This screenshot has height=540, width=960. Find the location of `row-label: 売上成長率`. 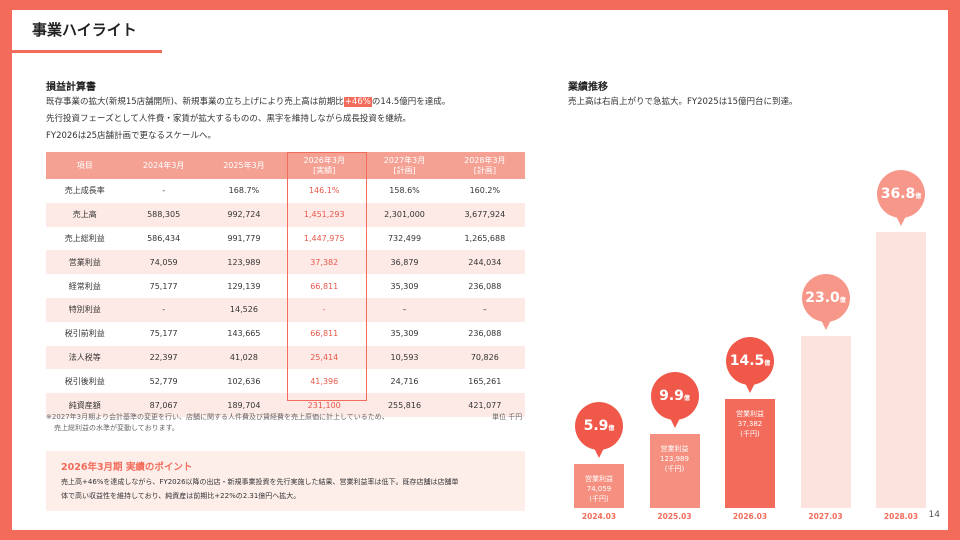

row-label: 売上成長率 is located at coordinates (85, 191).